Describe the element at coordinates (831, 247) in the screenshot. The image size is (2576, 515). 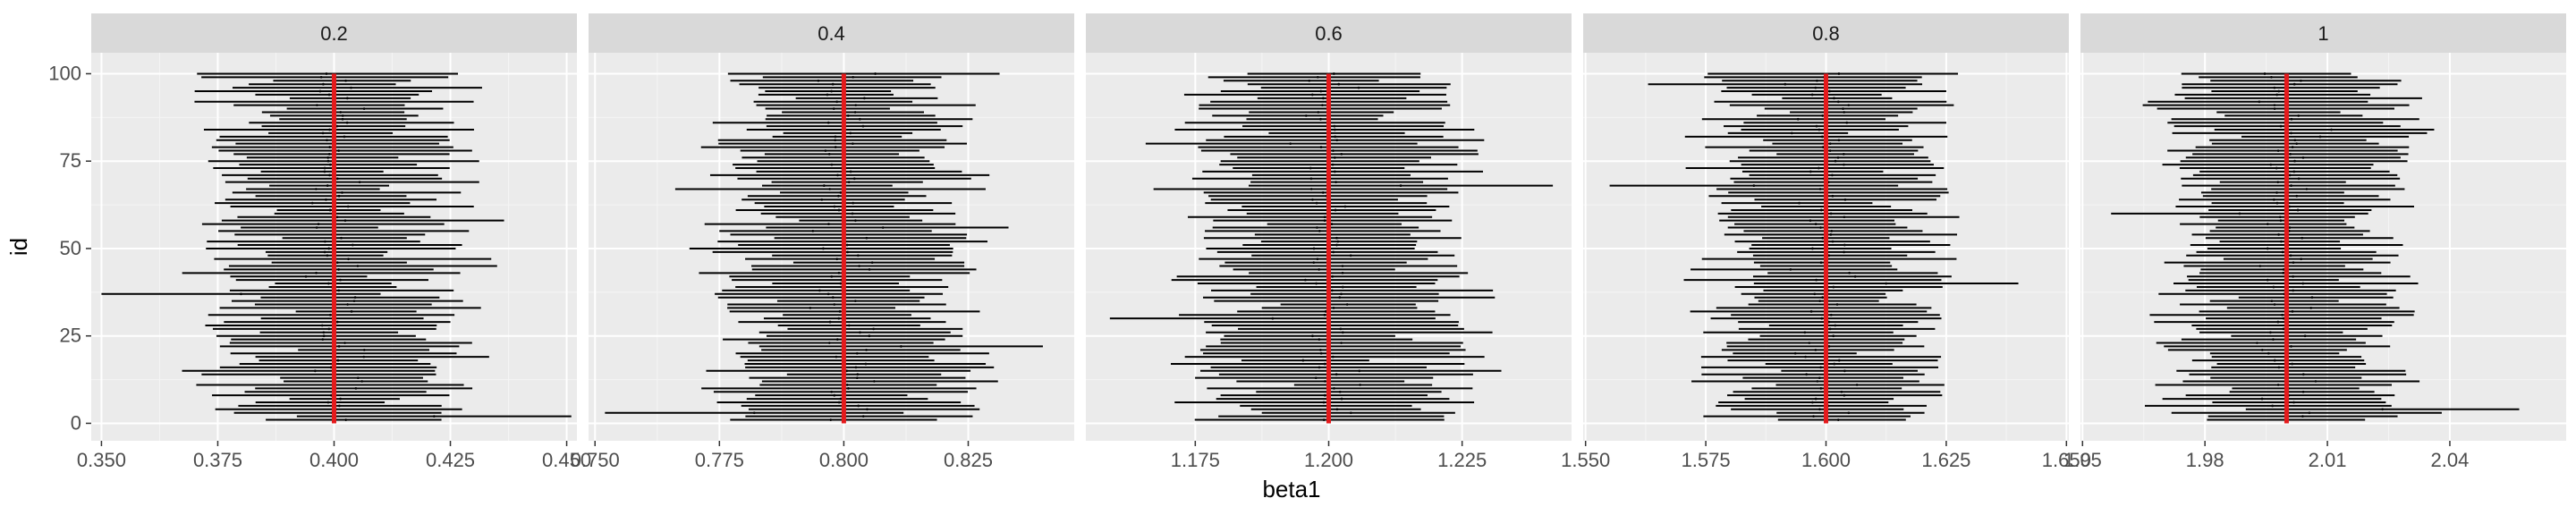
I see `panel-background` at that location.